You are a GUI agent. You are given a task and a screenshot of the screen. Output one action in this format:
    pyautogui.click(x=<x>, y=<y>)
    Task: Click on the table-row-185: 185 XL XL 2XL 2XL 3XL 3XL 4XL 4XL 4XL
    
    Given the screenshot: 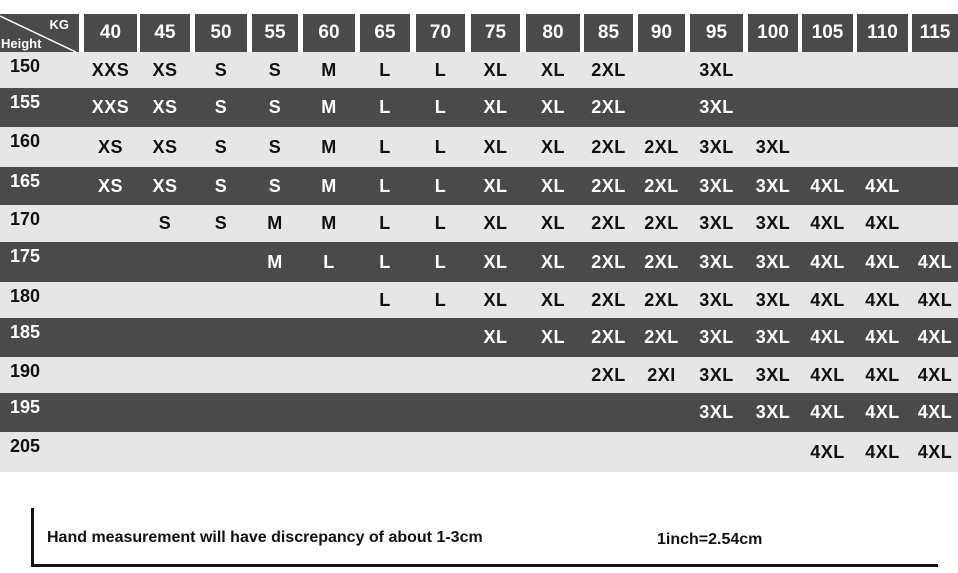 What is the action you would take?
    pyautogui.click(x=479, y=337)
    